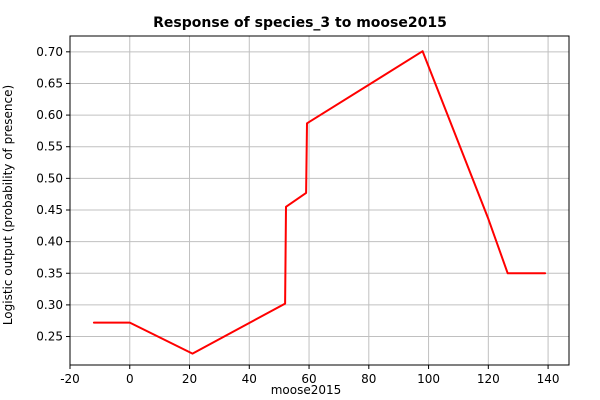 This screenshot has height=400, width=600. Describe the element at coordinates (49, 210) in the screenshot. I see `y-tick-label: 0.45` at that location.